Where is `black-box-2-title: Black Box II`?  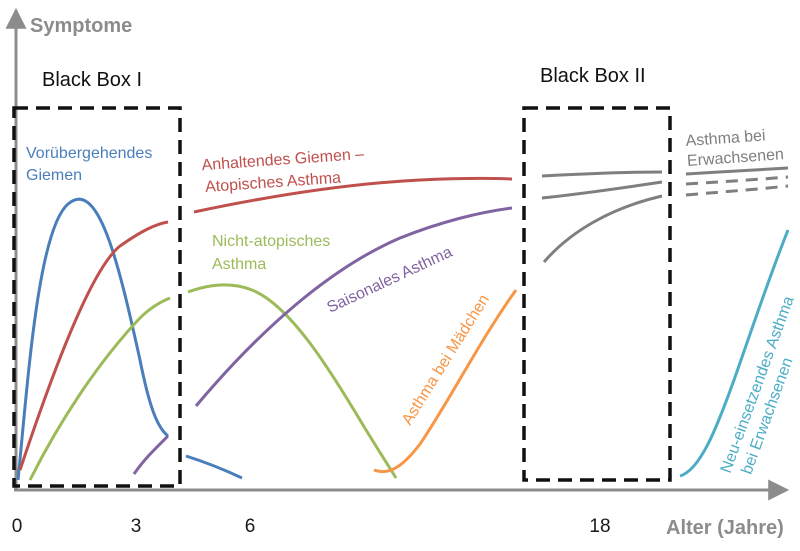
black-box-2-title: Black Box II is located at coordinates (593, 76).